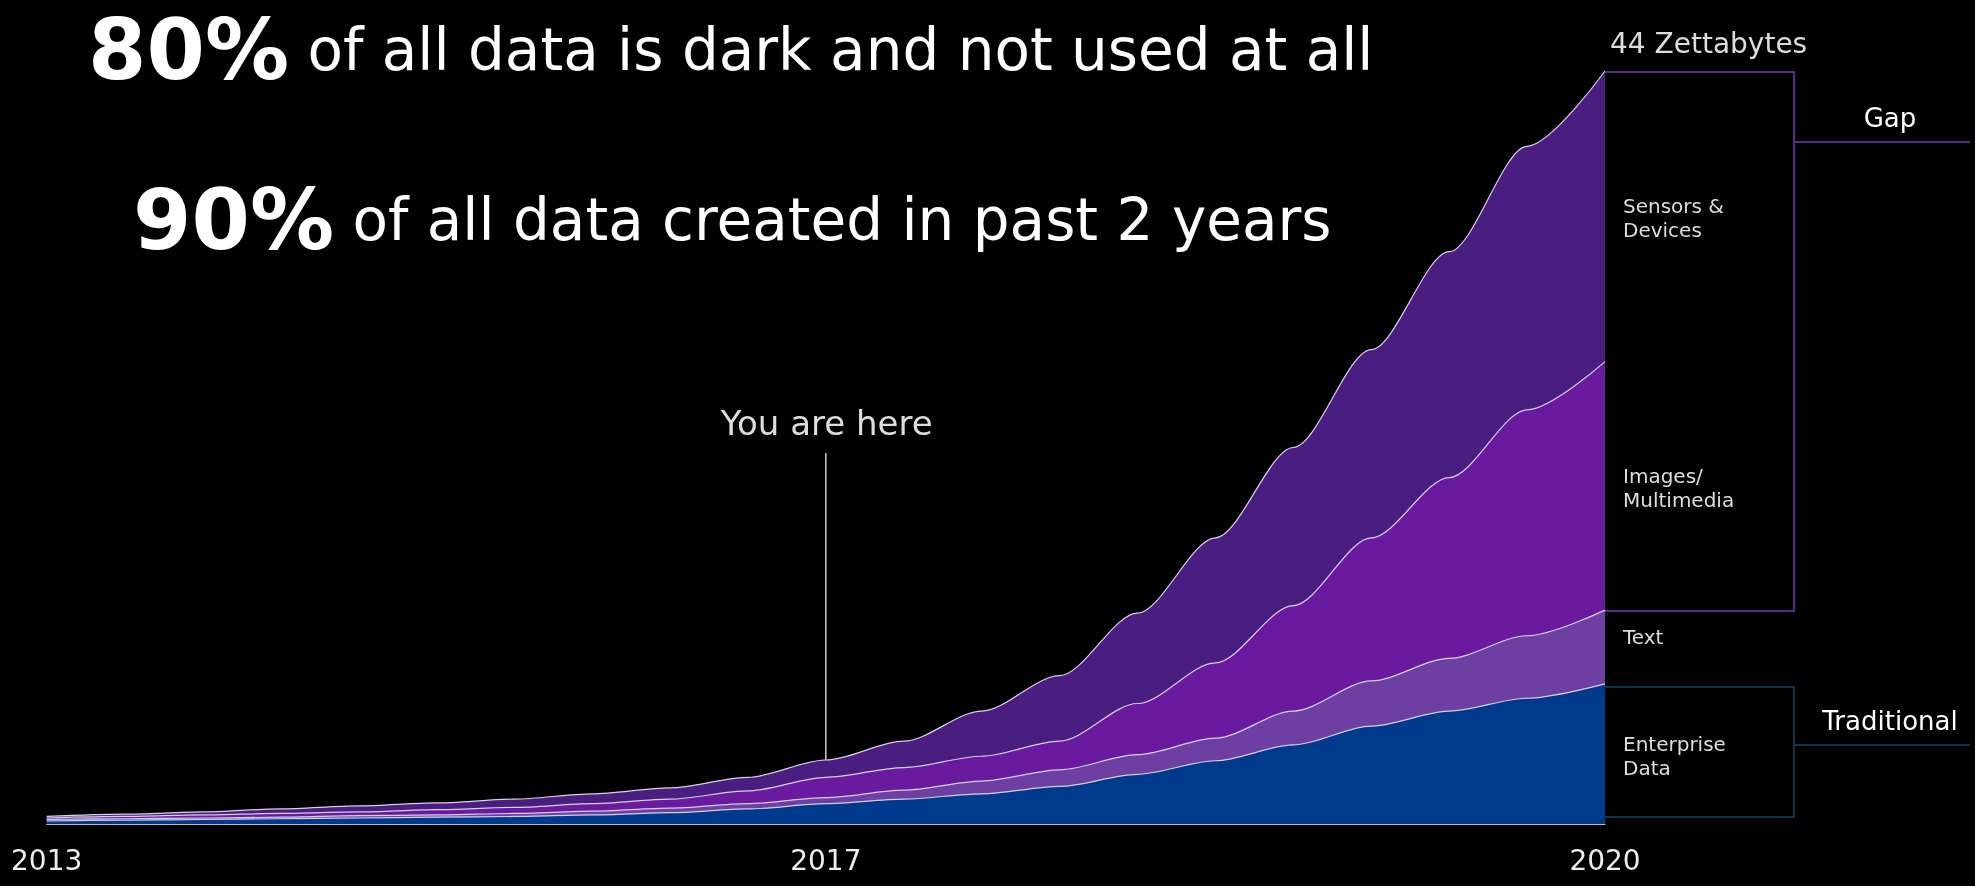  What do you see at coordinates (47, 860) in the screenshot?
I see `x-tick-label: 2013` at bounding box center [47, 860].